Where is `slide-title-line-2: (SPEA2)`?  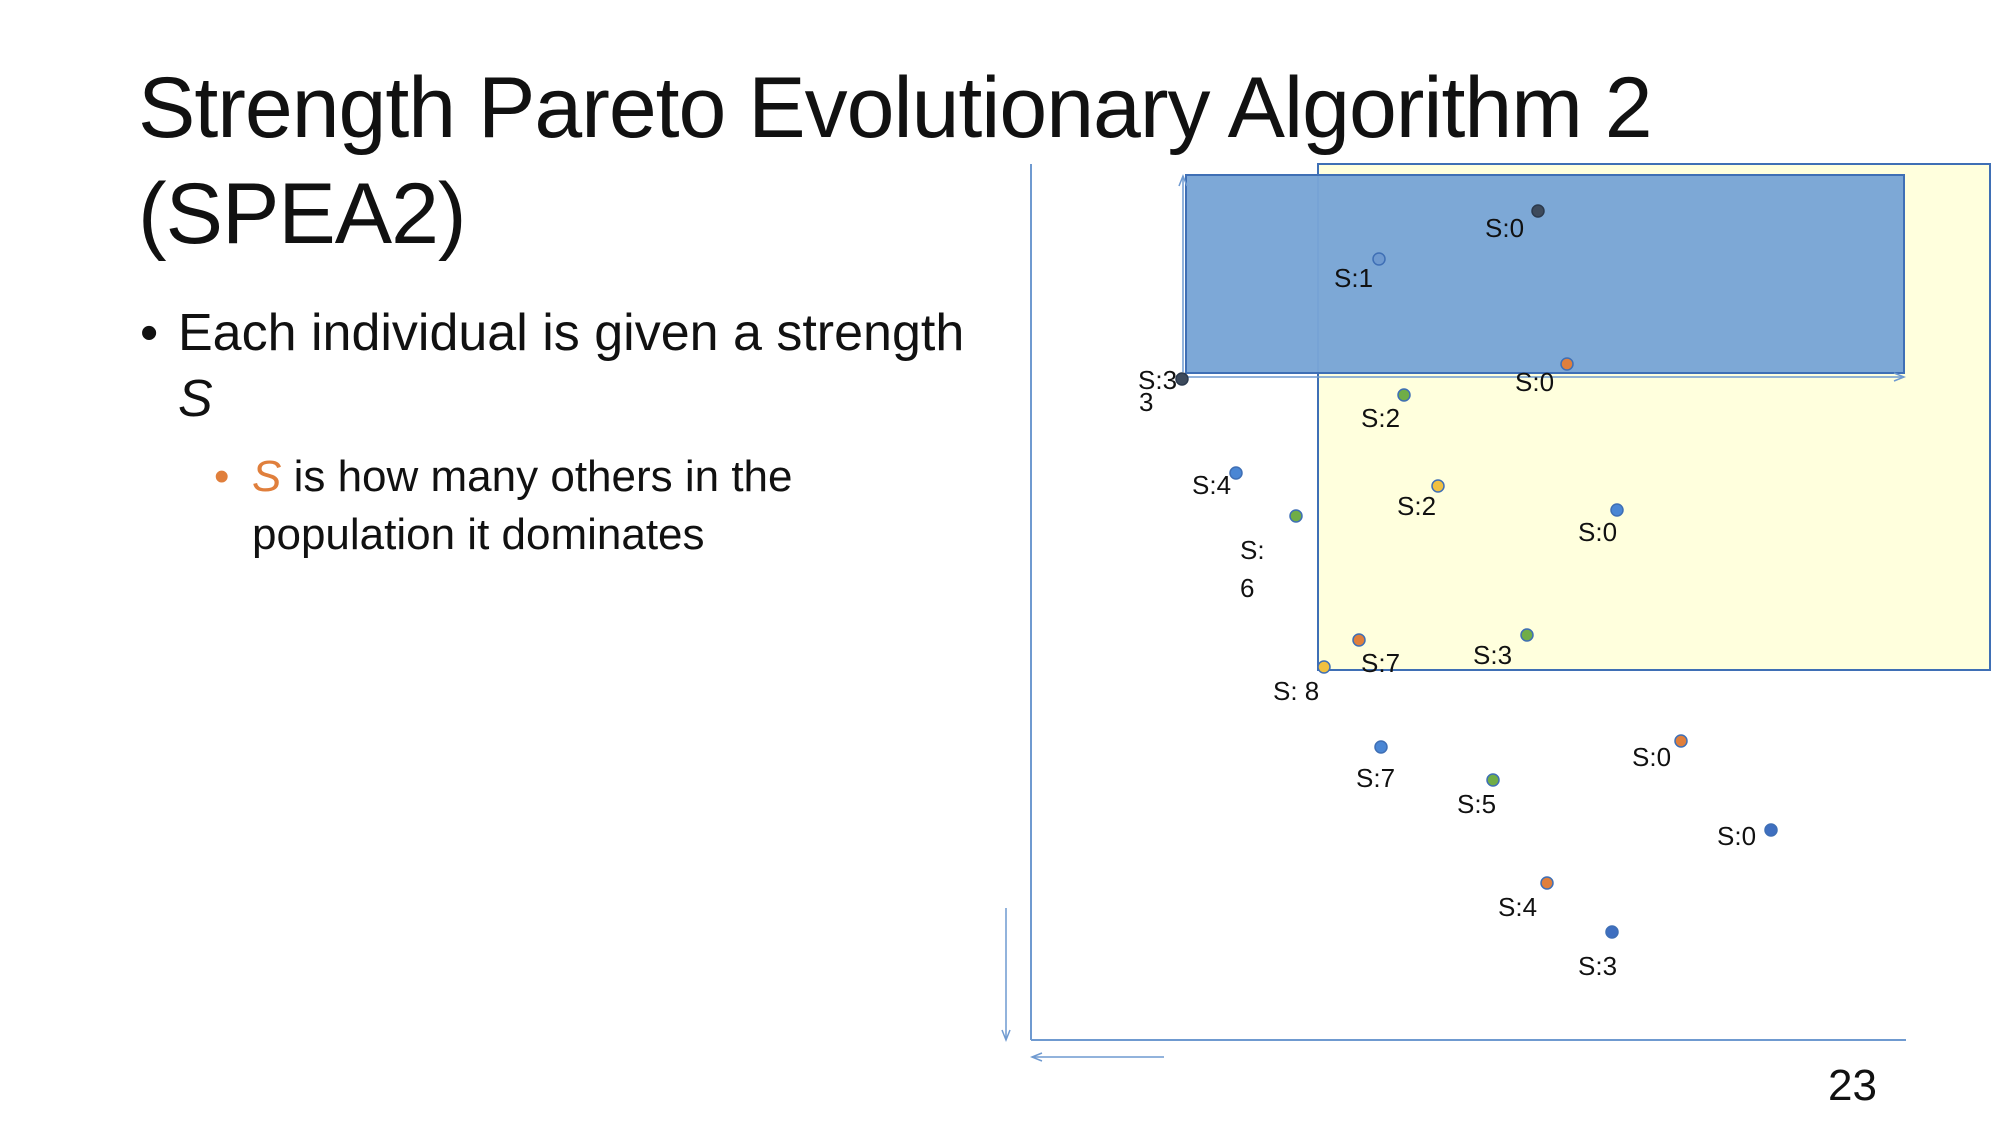
slide-title-line-2: (SPEA2) is located at coordinates (302, 214).